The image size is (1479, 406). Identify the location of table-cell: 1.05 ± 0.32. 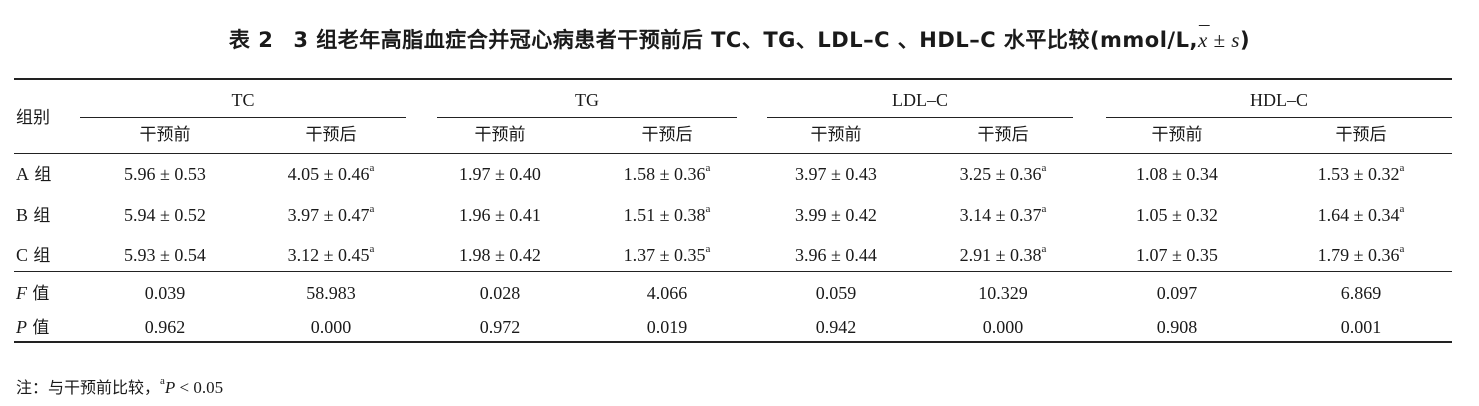
(1177, 215).